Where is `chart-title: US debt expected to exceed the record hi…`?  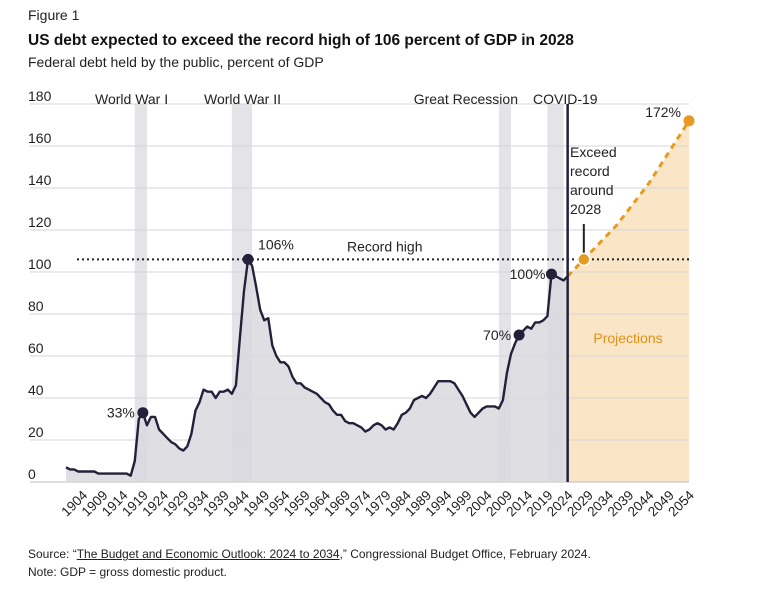 chart-title: US debt expected to exceed the record hi… is located at coordinates (301, 40).